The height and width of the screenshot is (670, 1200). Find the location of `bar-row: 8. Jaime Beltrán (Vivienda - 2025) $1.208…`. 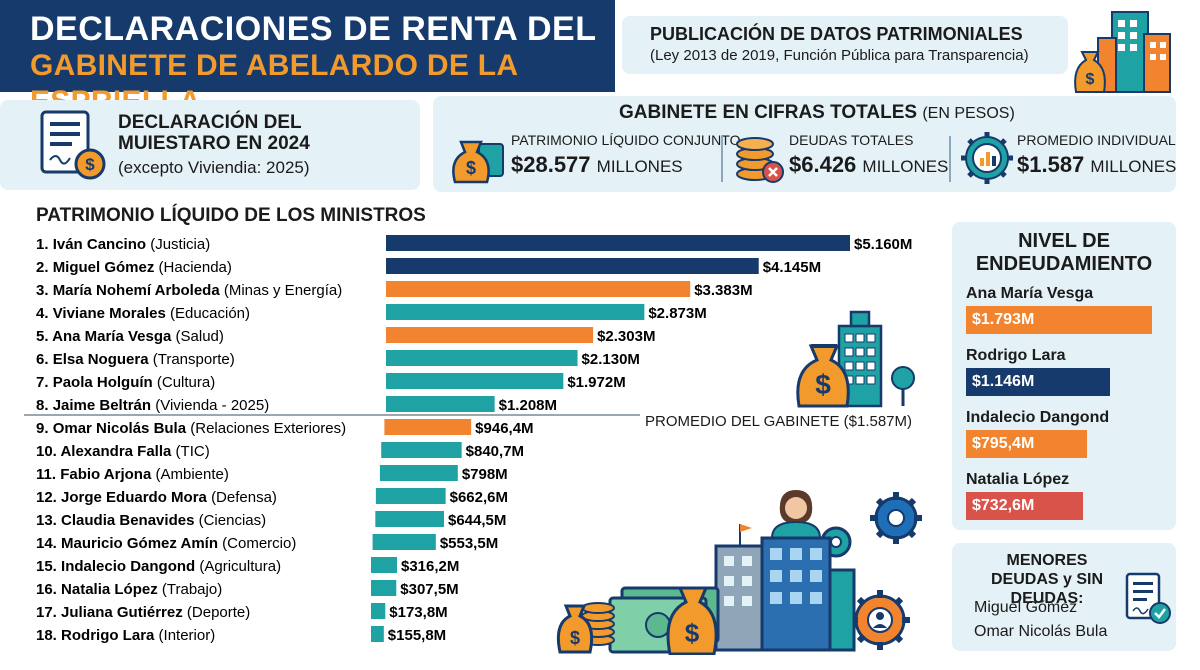

bar-row: 8. Jaime Beltrán (Vivienda - 2025) $1.208… is located at coordinates (296, 405).